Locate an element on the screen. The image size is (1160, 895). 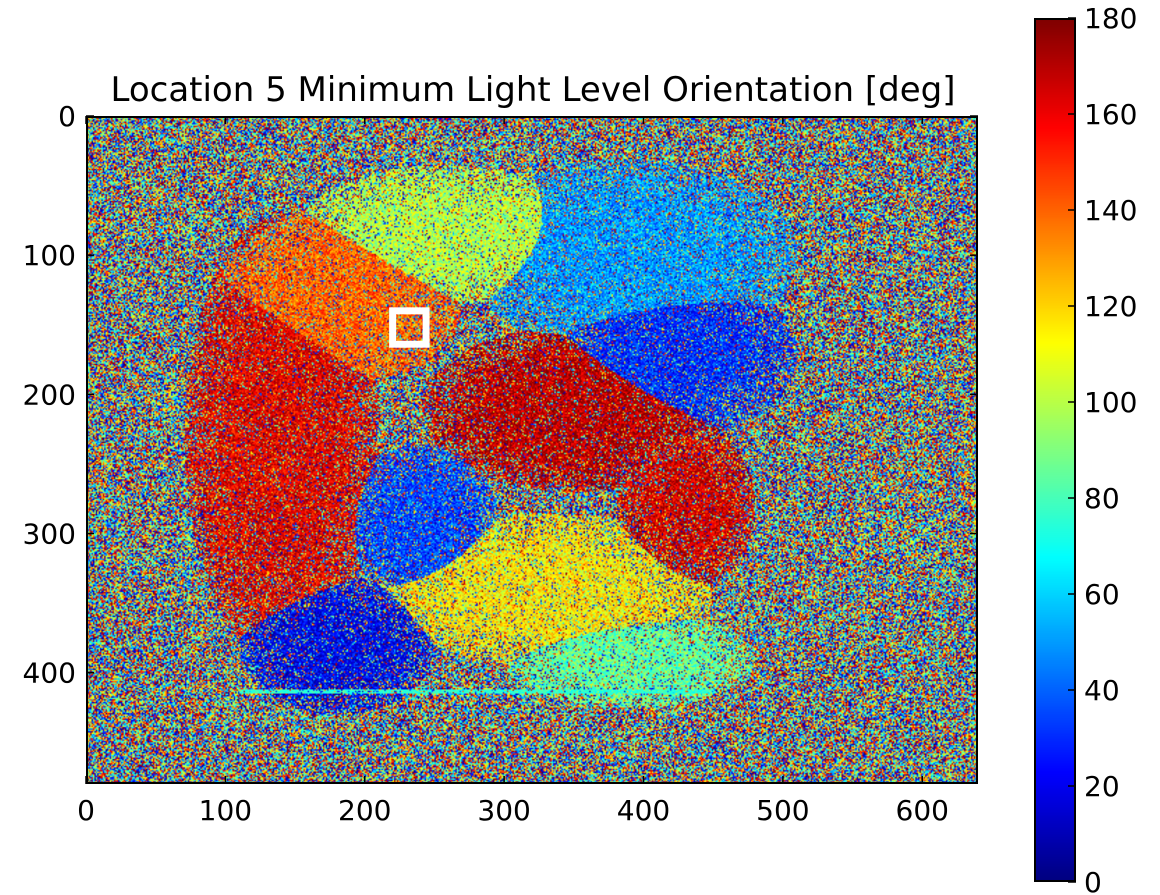
y-tick-label: 400 is located at coordinates (49, 673).